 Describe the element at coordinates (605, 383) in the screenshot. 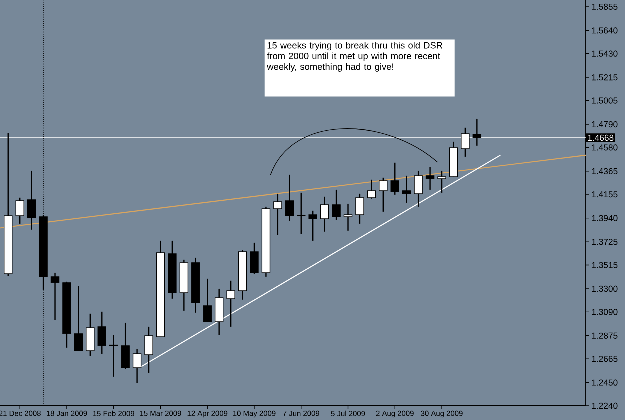

I see `y-tick-label: 1.2450` at that location.